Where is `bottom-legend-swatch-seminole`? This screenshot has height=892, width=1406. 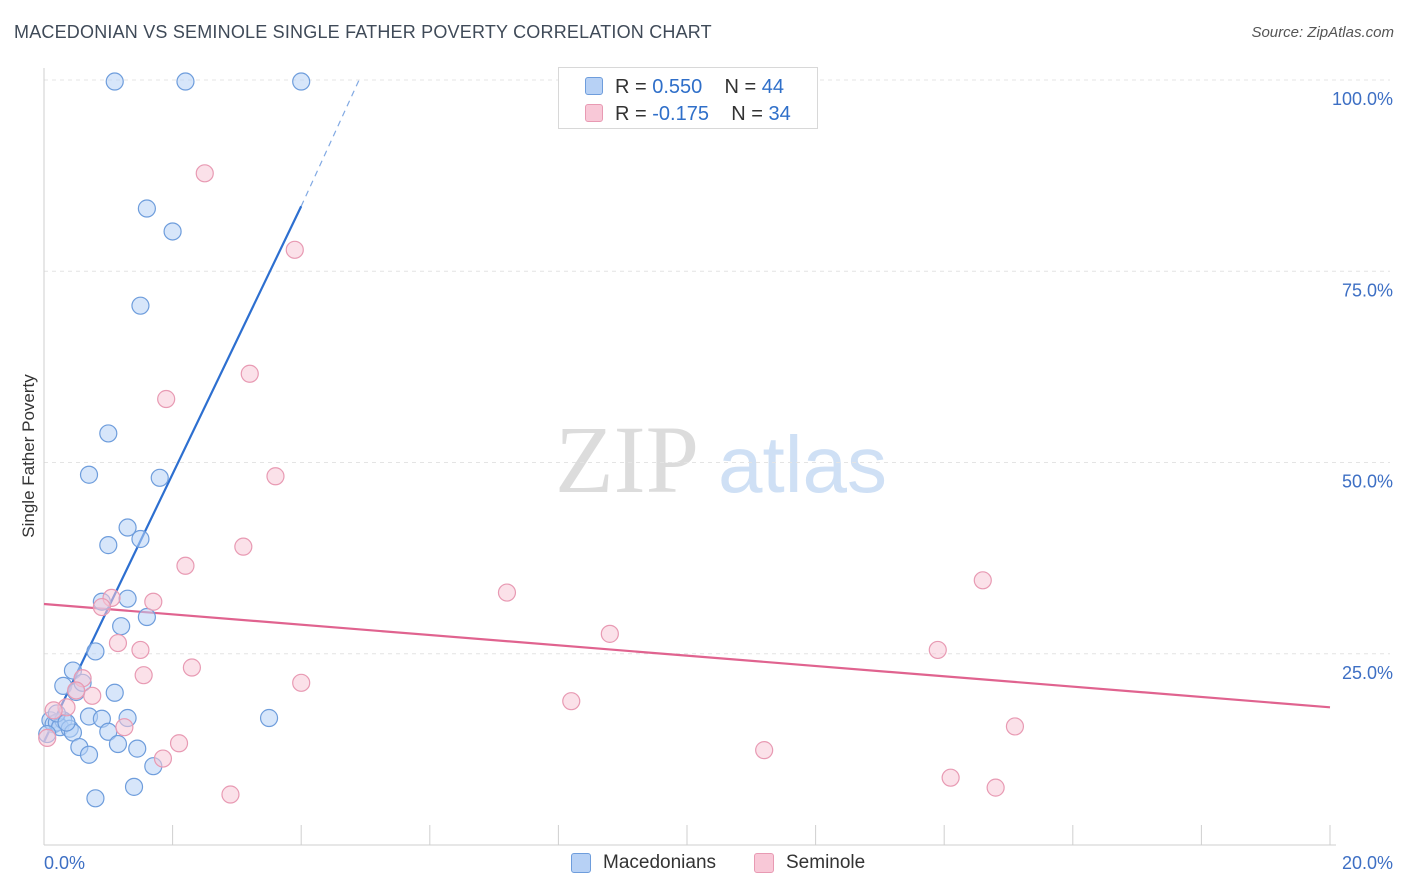
bottom-legend-swatch-seminole is located at coordinates (764, 863).